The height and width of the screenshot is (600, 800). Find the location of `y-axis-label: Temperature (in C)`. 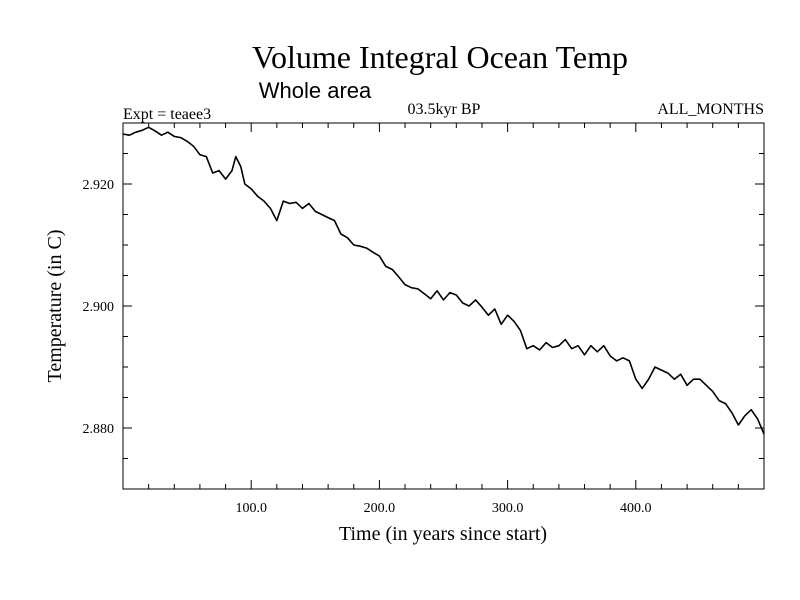

y-axis-label: Temperature (in C) is located at coordinates (55, 306).